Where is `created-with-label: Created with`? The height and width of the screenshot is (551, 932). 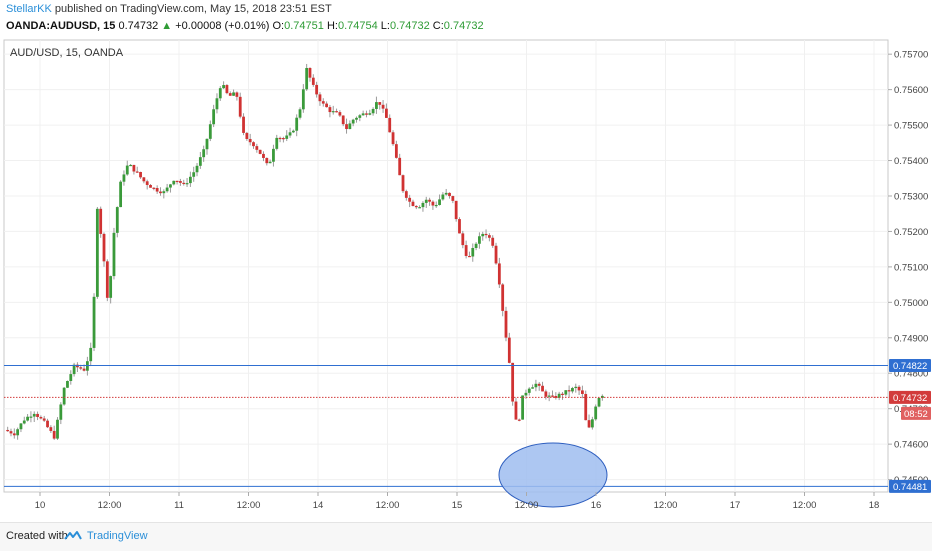 created-with-label: Created with is located at coordinates (37, 536).